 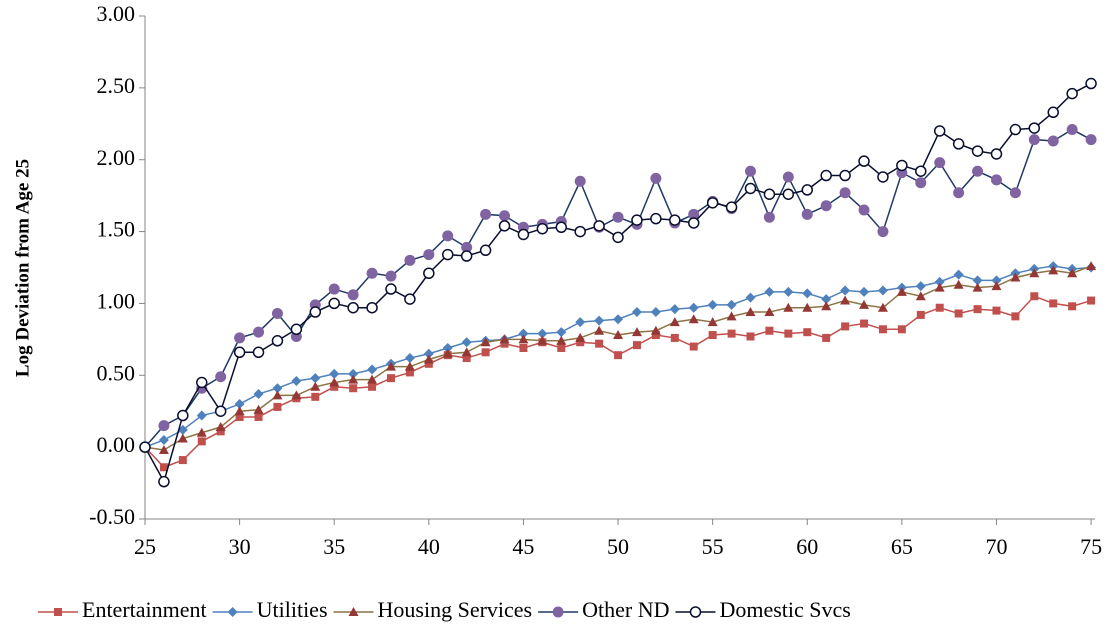 I want to click on x-tick-label: 35, so click(x=334, y=546).